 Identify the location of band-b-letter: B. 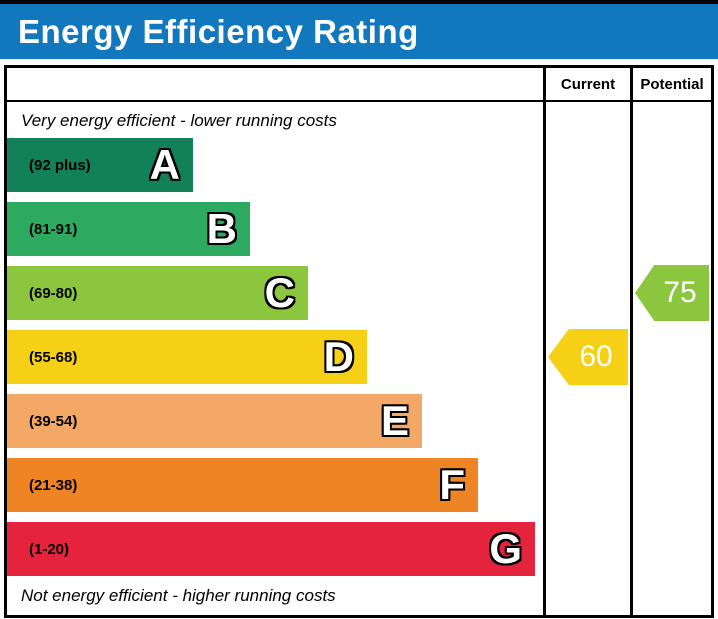
(221, 228).